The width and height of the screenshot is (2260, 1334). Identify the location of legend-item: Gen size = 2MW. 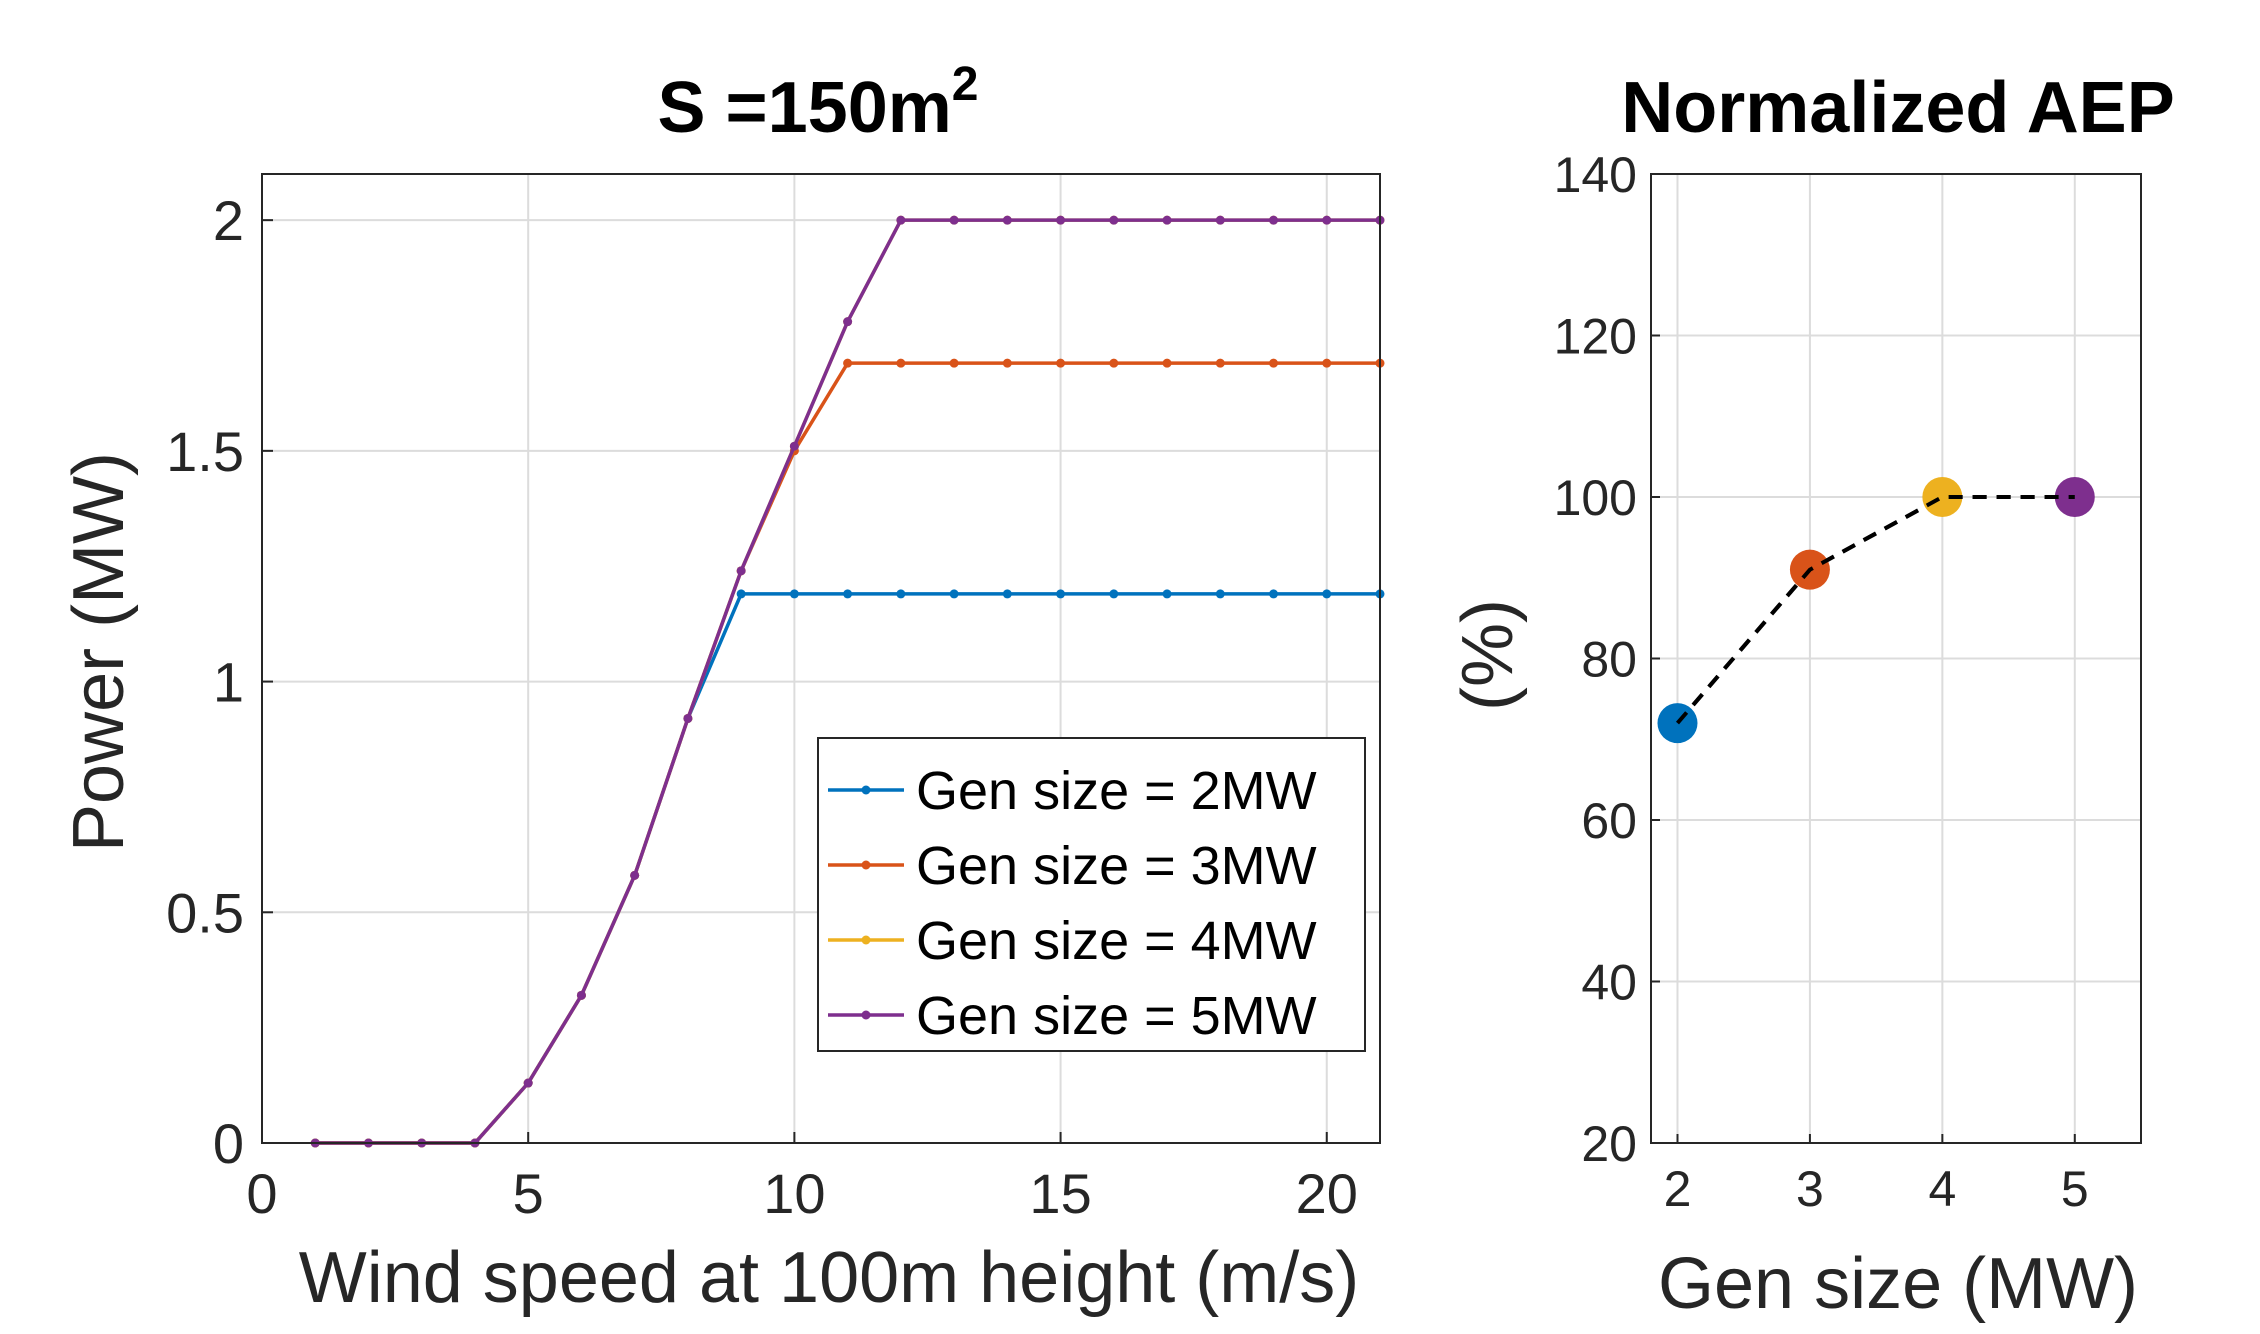
(1072, 791).